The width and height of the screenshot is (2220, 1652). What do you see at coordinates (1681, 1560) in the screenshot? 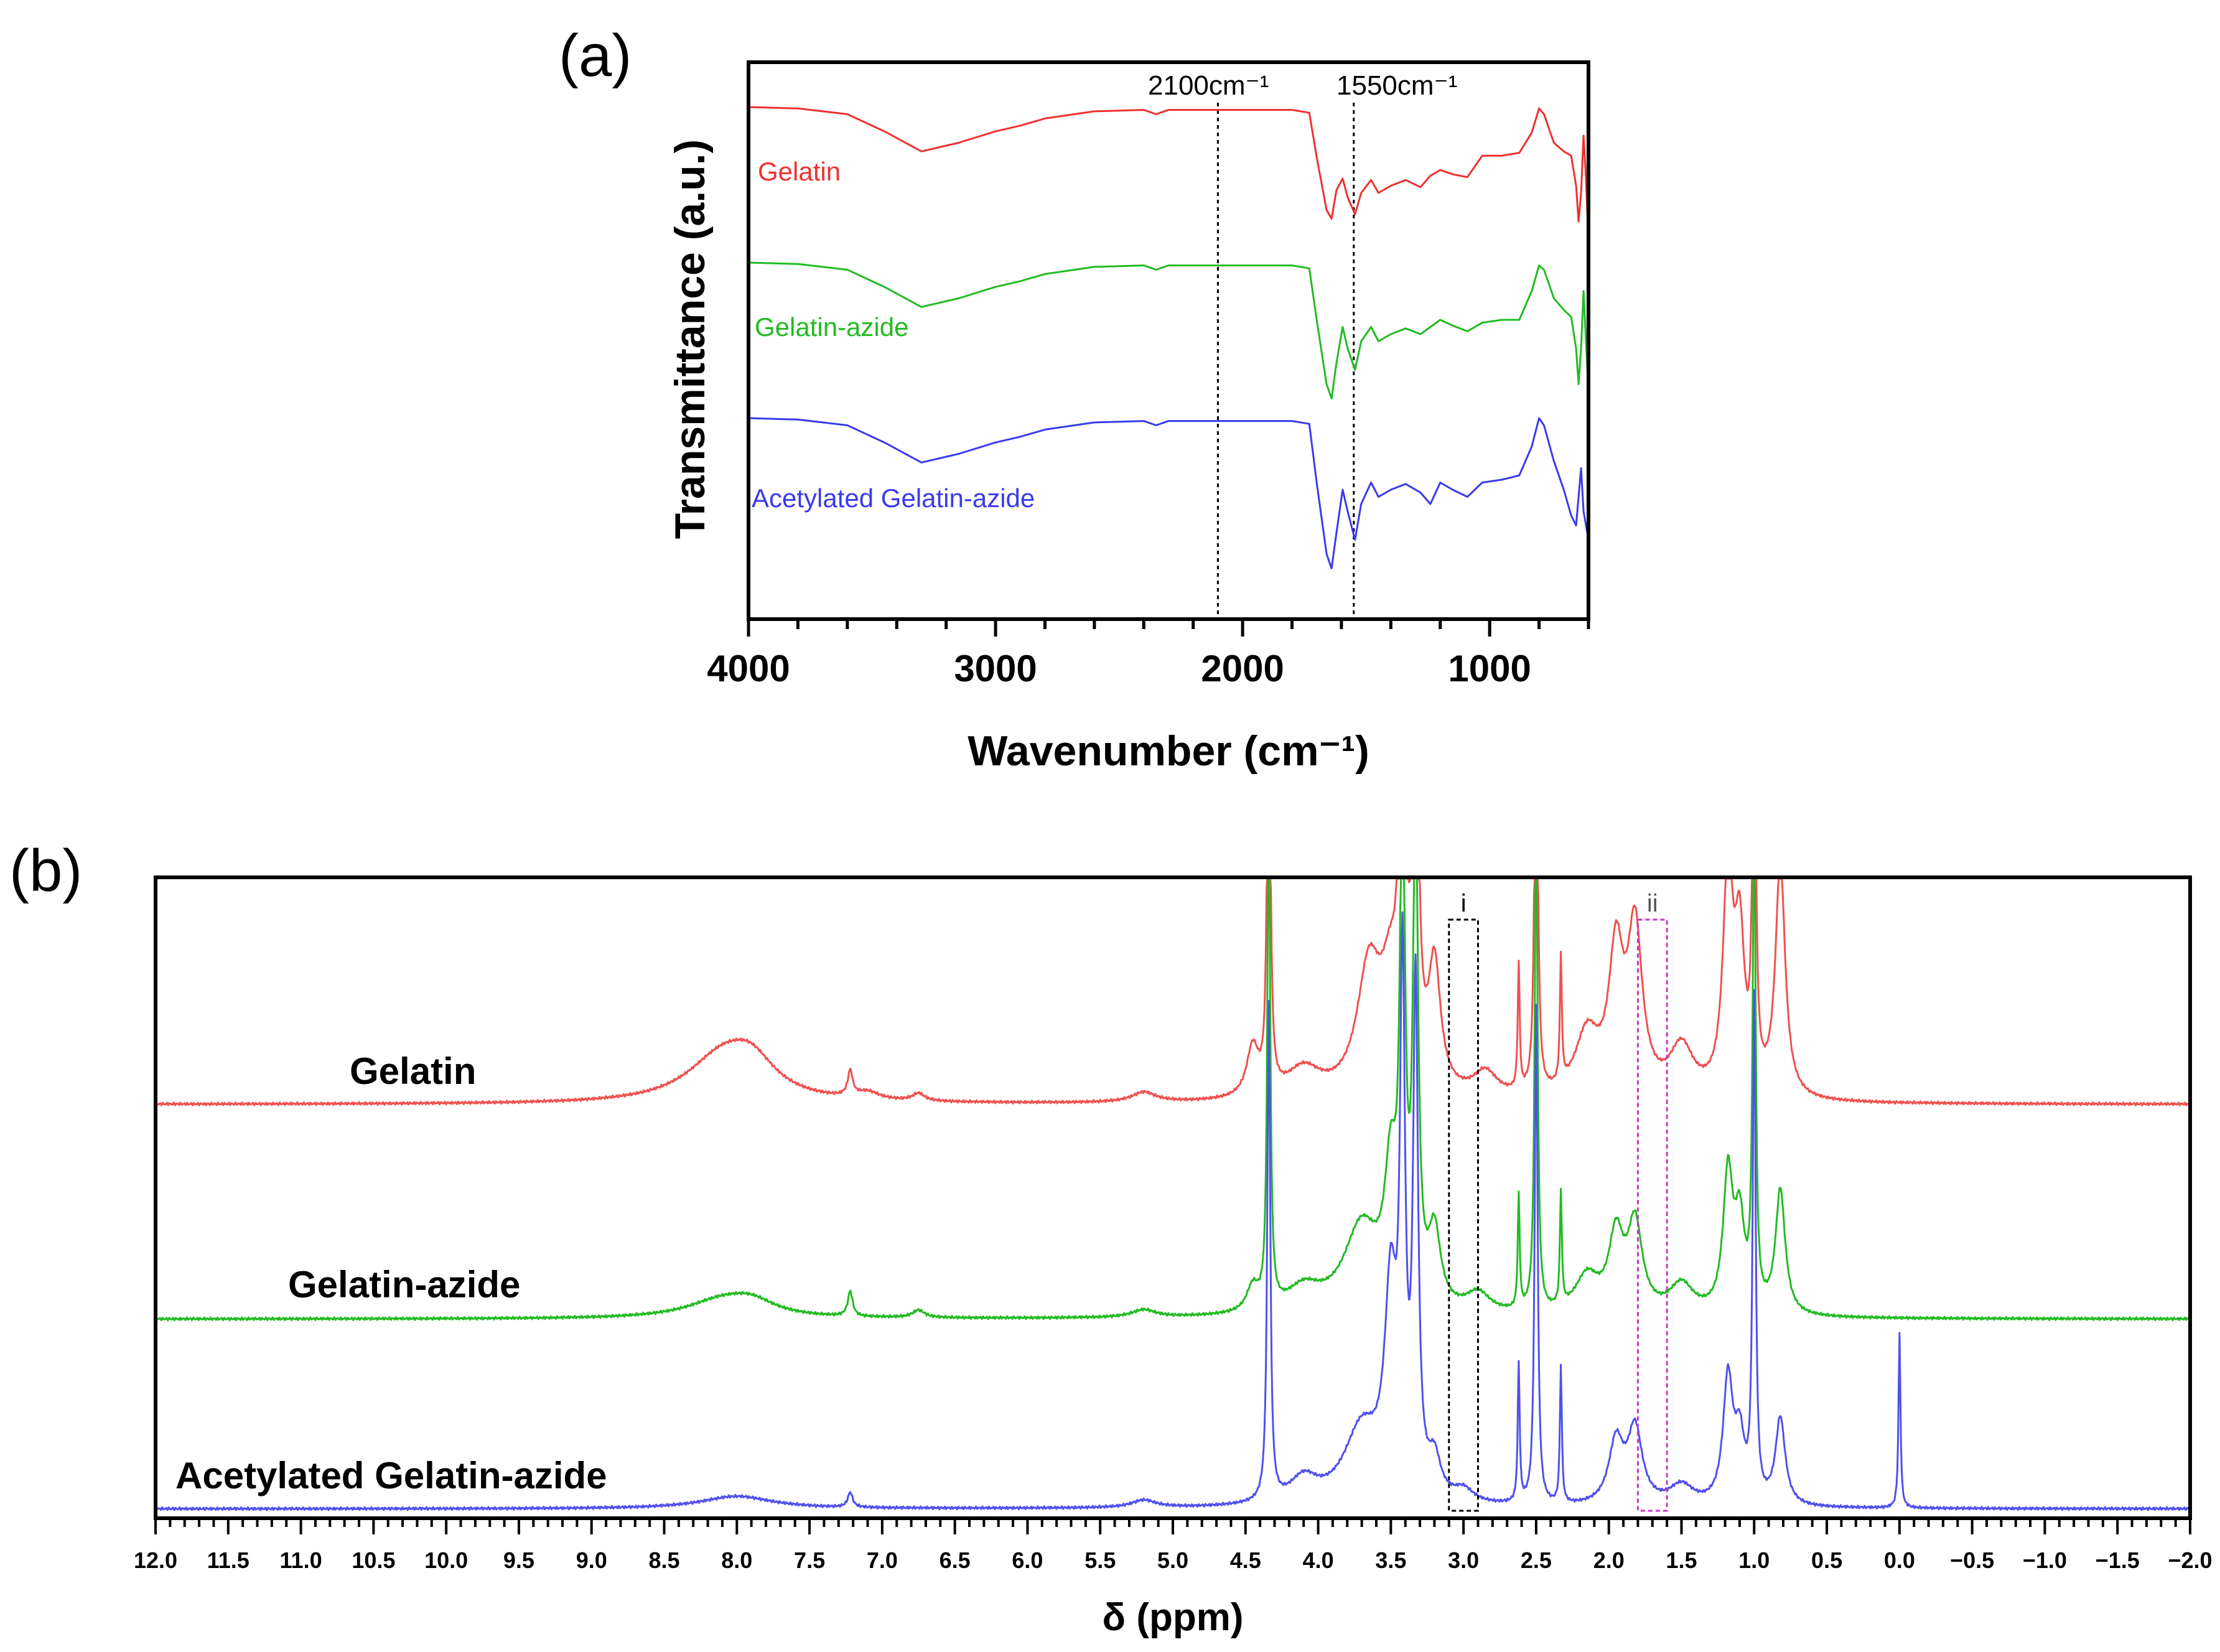
I see `nmr-x-tick-label: 1.5` at bounding box center [1681, 1560].